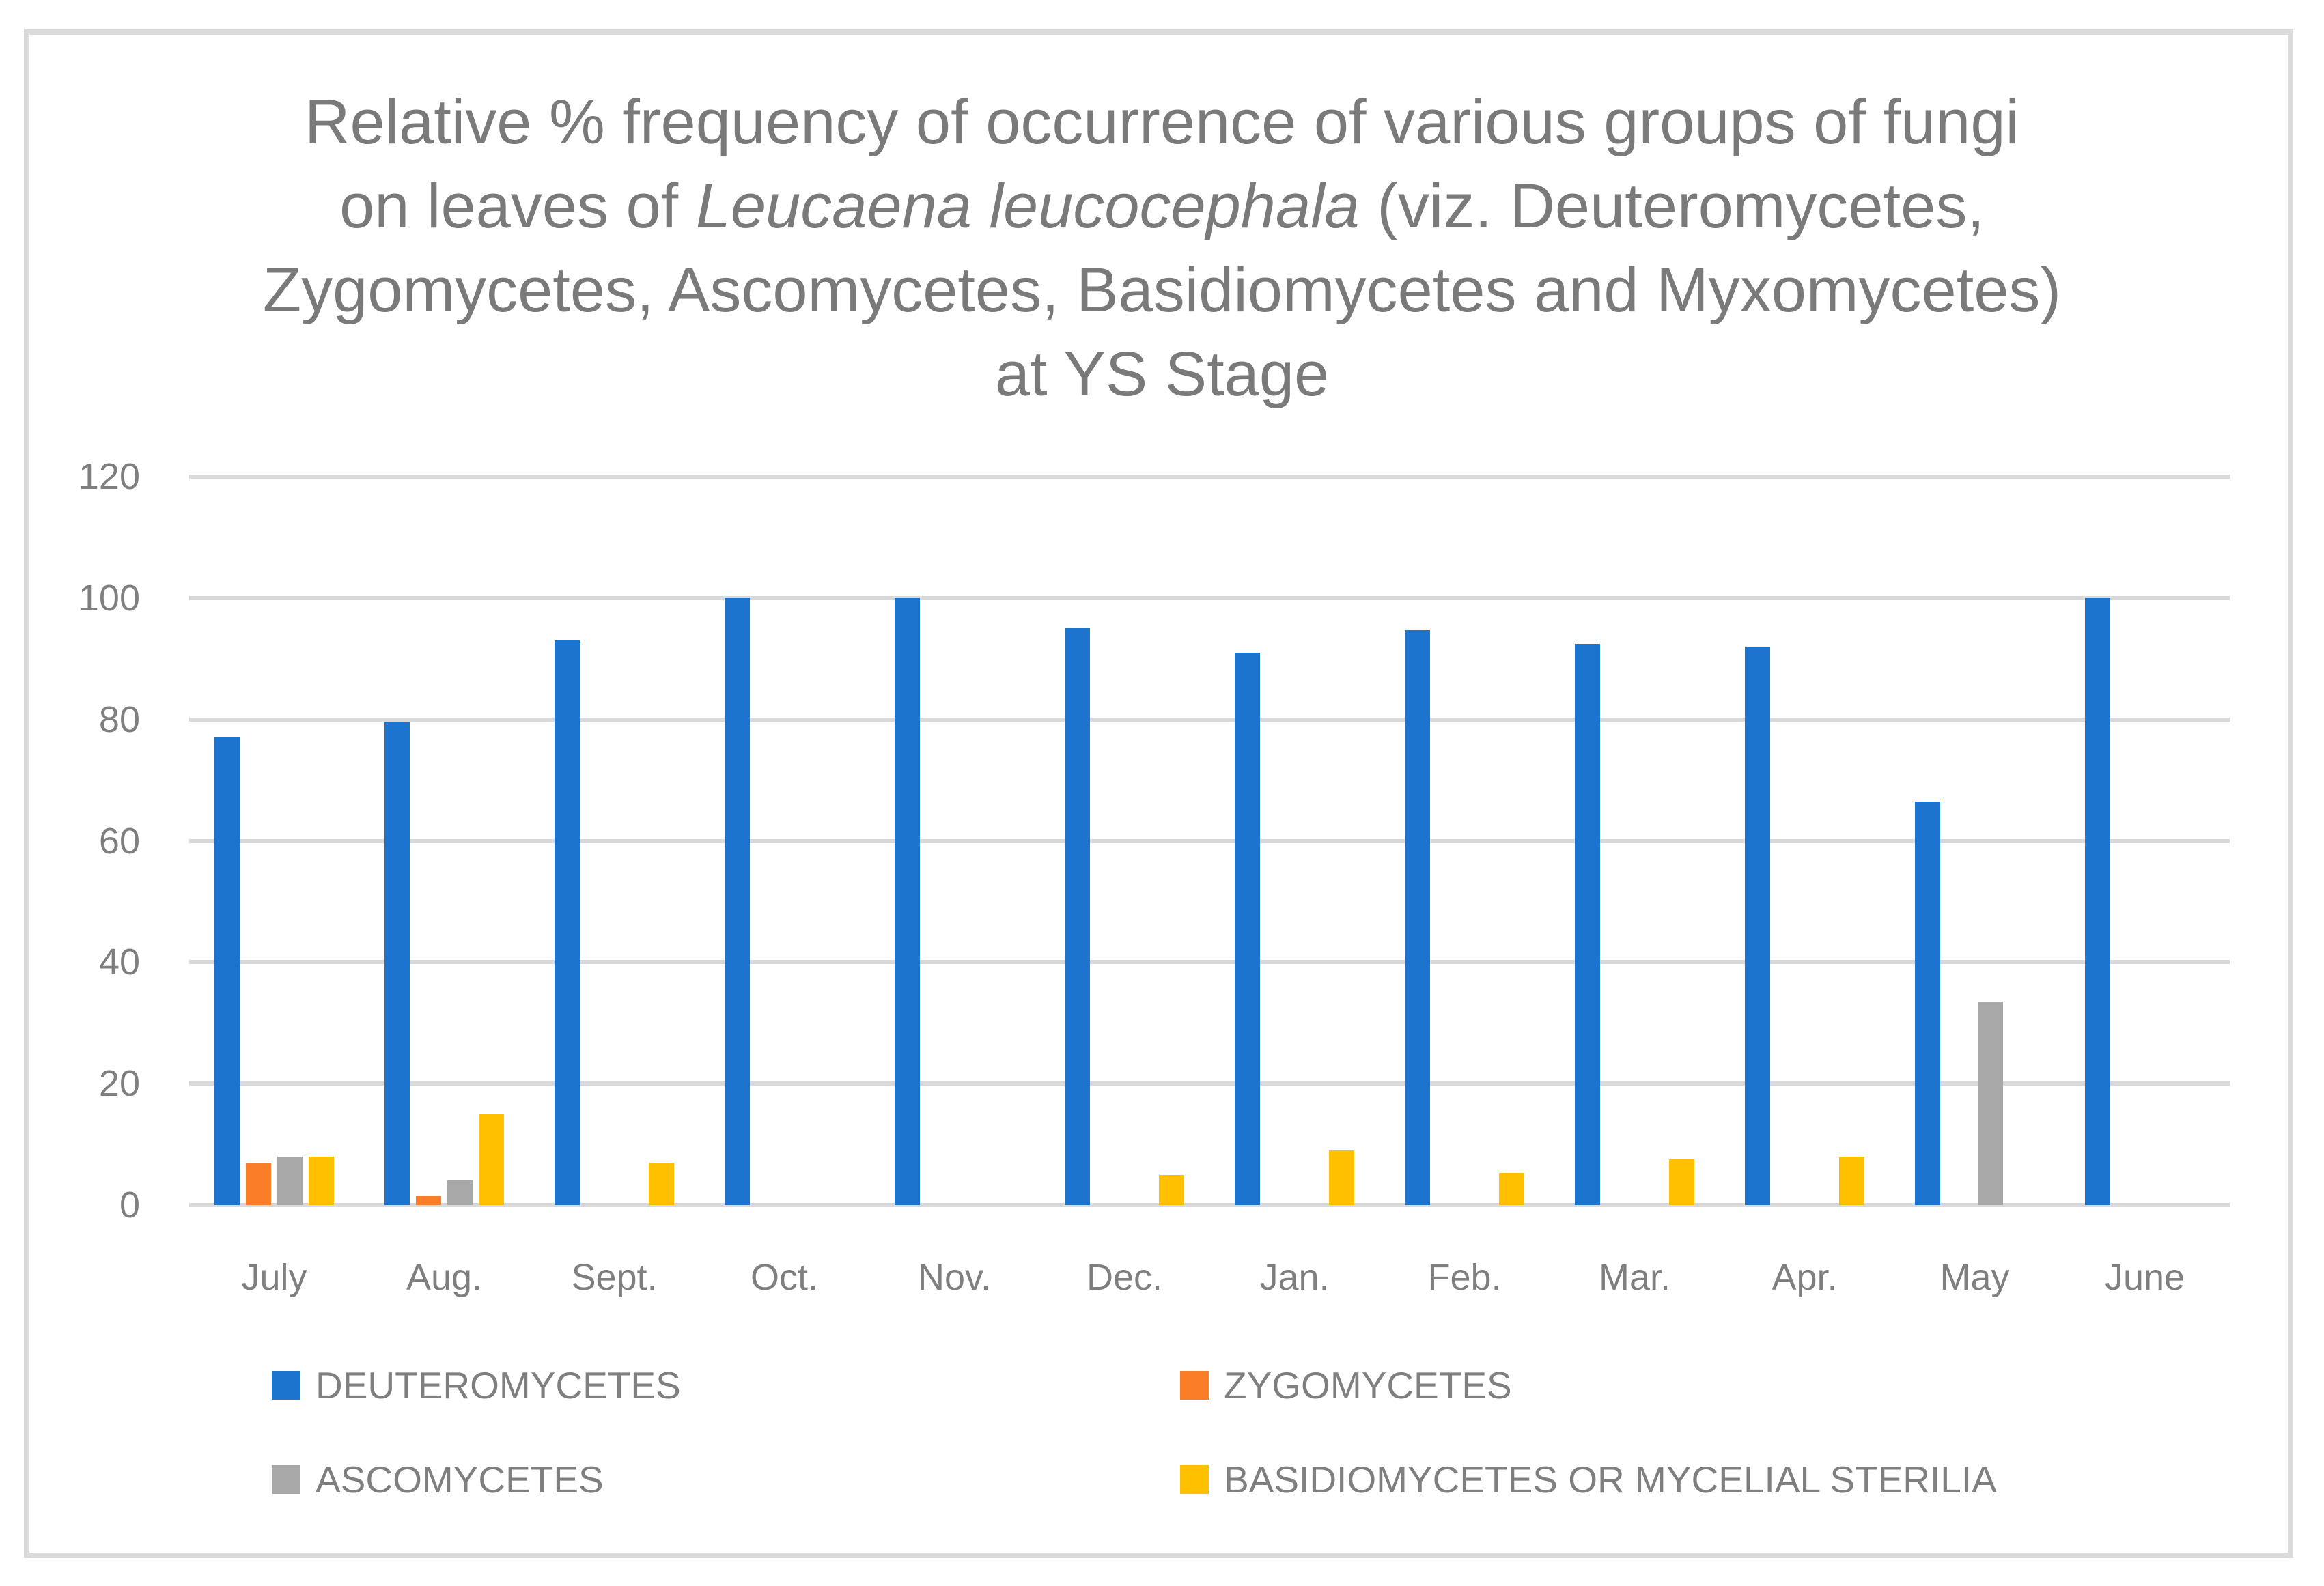  I want to click on bar-basidiomycetes-or-mycelial-sterilia-aug, so click(491, 1159).